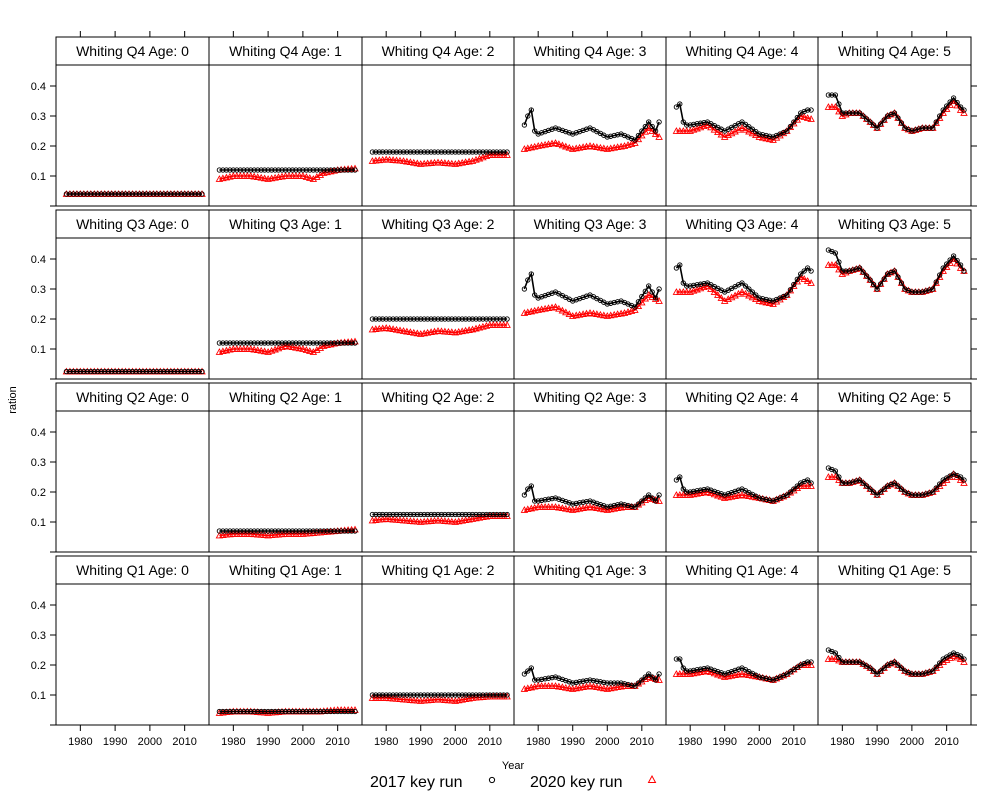  I want to click on panel-q1-age-4: Whiting Q1 Age: 4, so click(742, 640).